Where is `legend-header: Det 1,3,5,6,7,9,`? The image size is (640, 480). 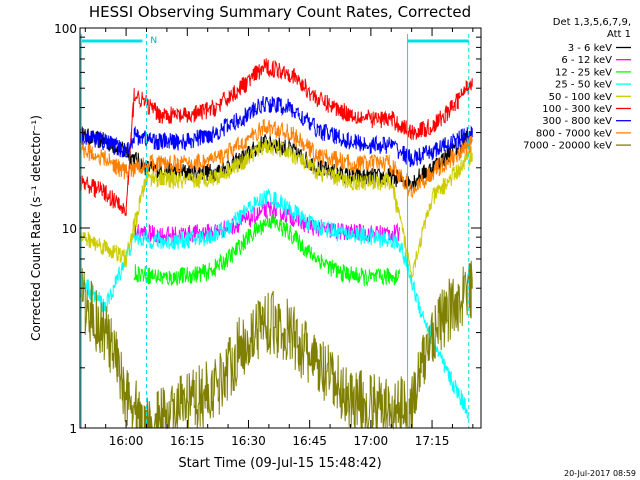
legend-header: Det 1,3,5,6,7,9, is located at coordinates (592, 22).